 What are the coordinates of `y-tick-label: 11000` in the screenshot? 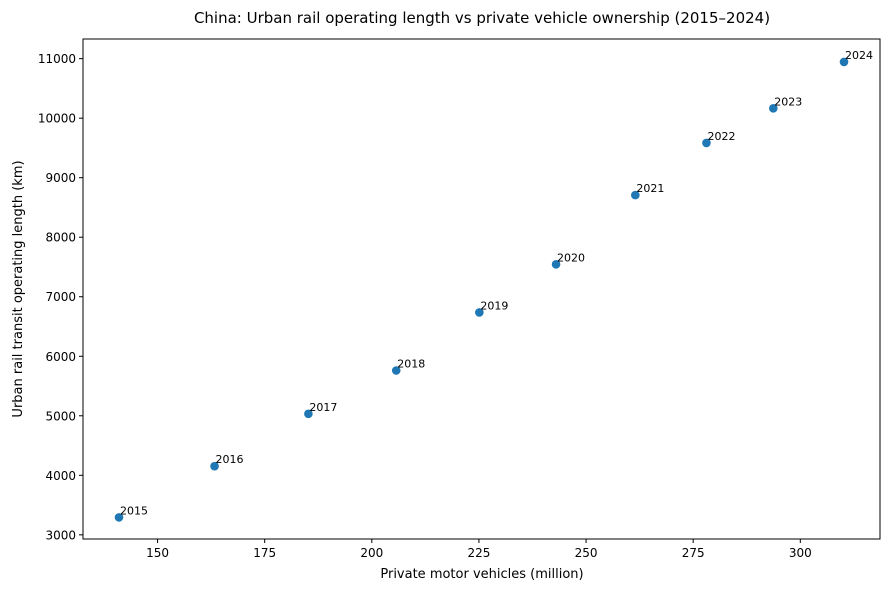 It's located at (57, 59).